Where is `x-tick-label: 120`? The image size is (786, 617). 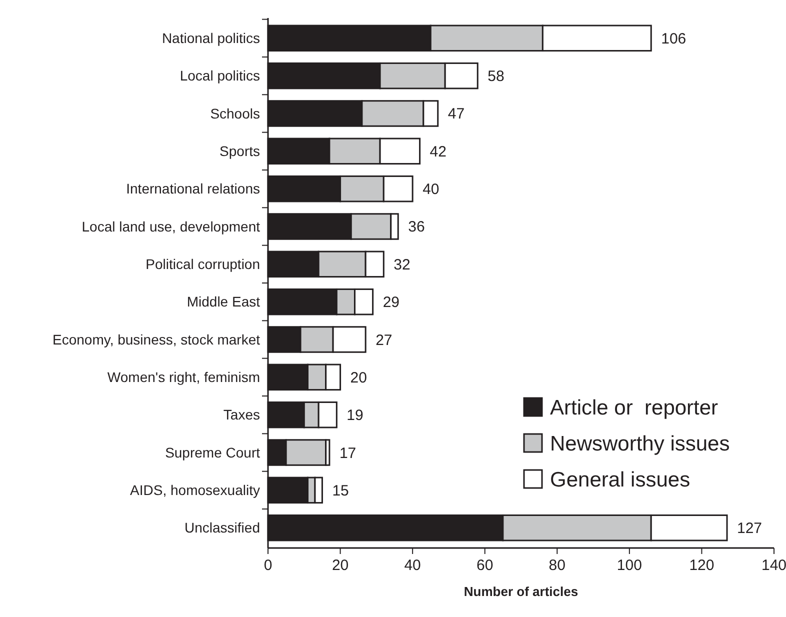 x-tick-label: 120 is located at coordinates (701, 565).